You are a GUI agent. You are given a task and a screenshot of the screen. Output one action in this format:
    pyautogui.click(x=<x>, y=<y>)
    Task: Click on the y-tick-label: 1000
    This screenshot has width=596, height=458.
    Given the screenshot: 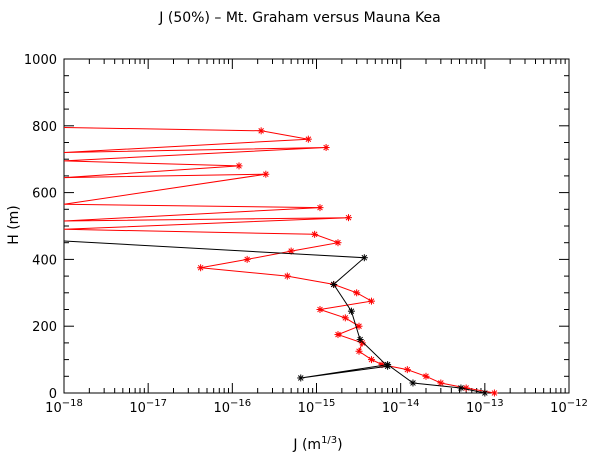 What is the action you would take?
    pyautogui.click(x=40, y=60)
    